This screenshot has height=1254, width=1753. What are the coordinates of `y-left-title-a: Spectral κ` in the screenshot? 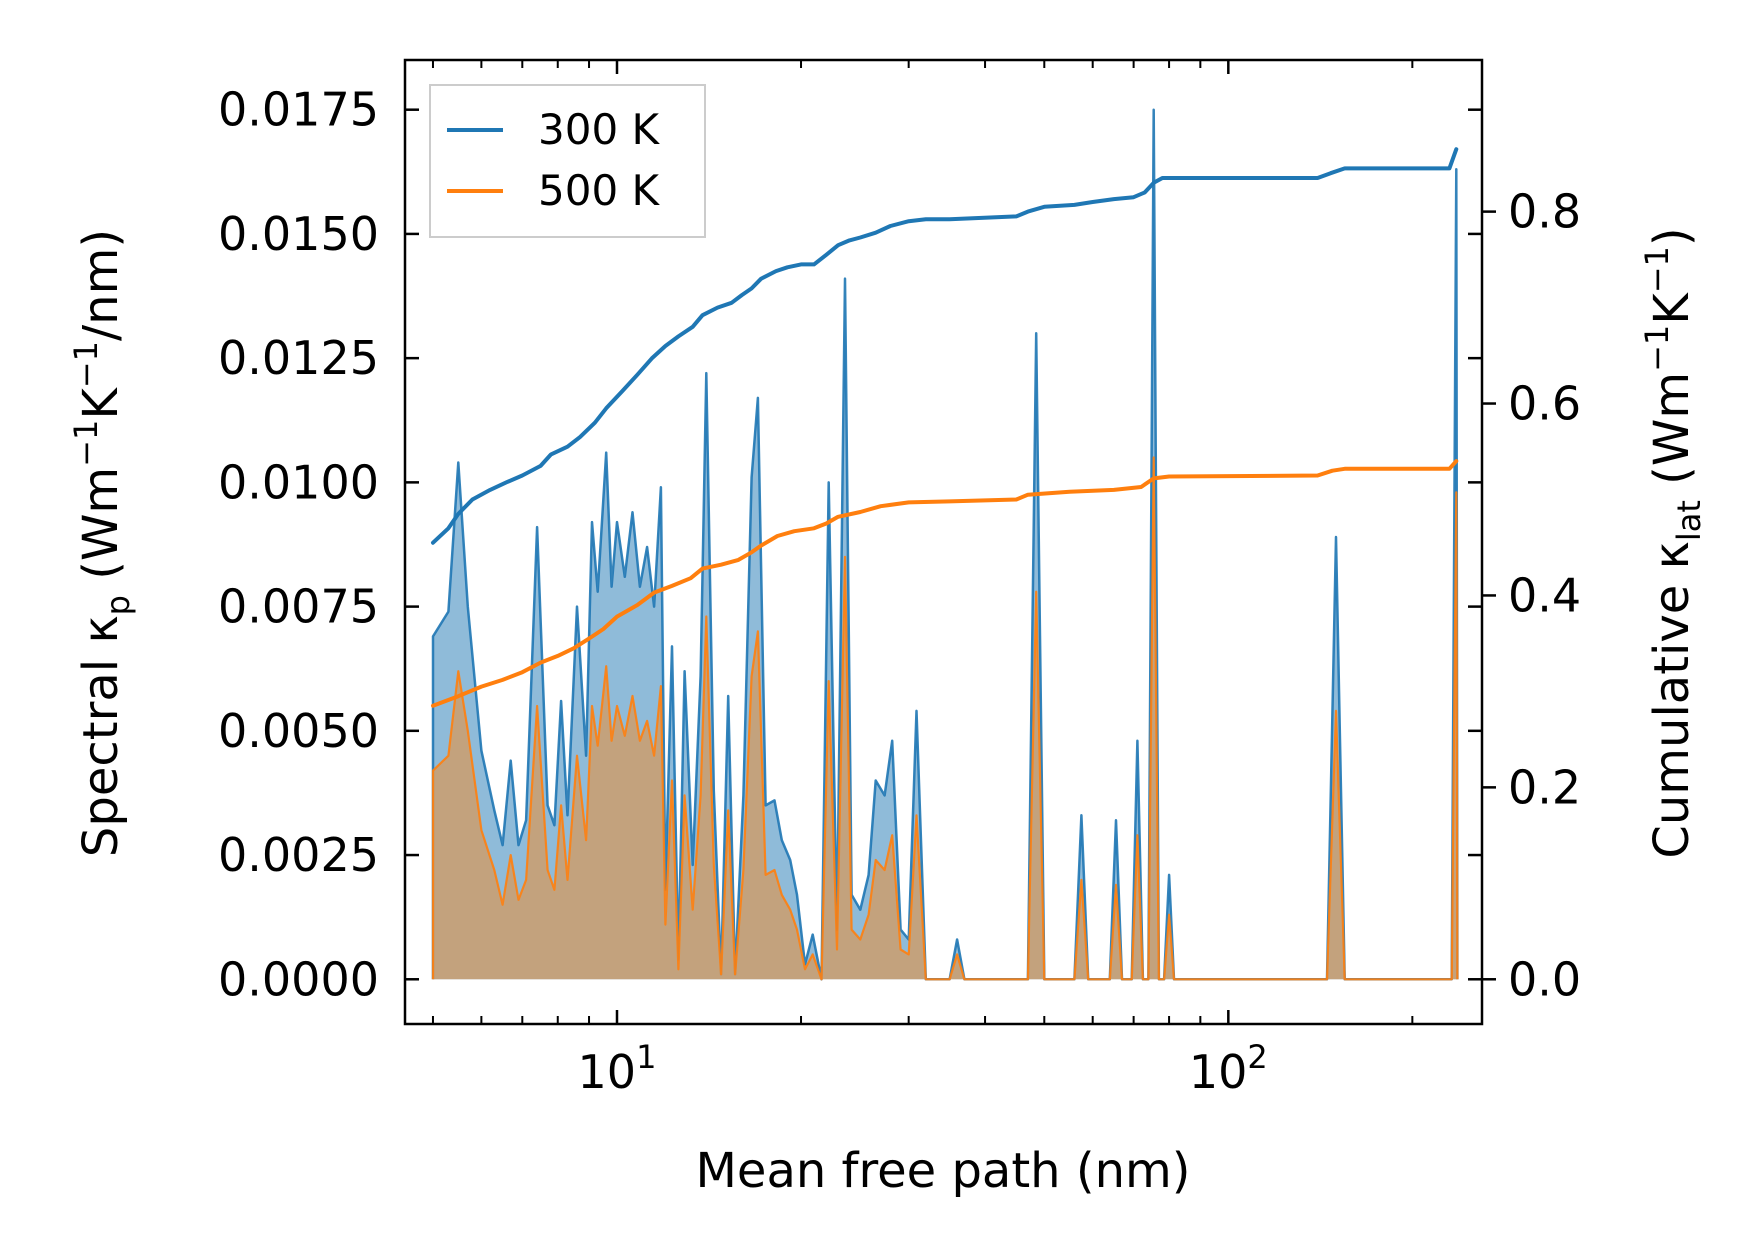 It's located at (101, 736).